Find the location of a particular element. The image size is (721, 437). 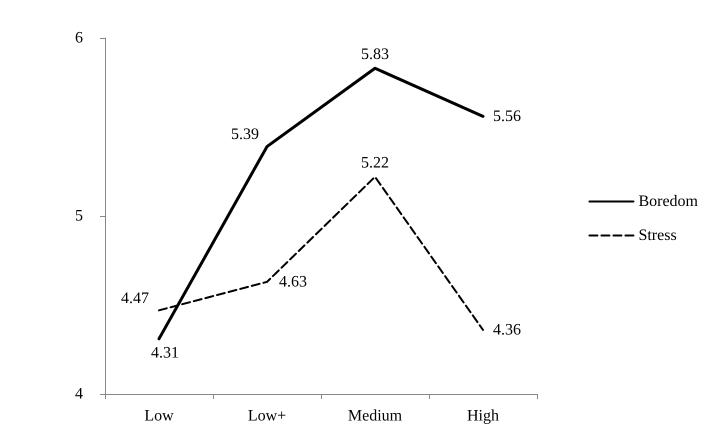

legend-label: Stress is located at coordinates (657, 235).